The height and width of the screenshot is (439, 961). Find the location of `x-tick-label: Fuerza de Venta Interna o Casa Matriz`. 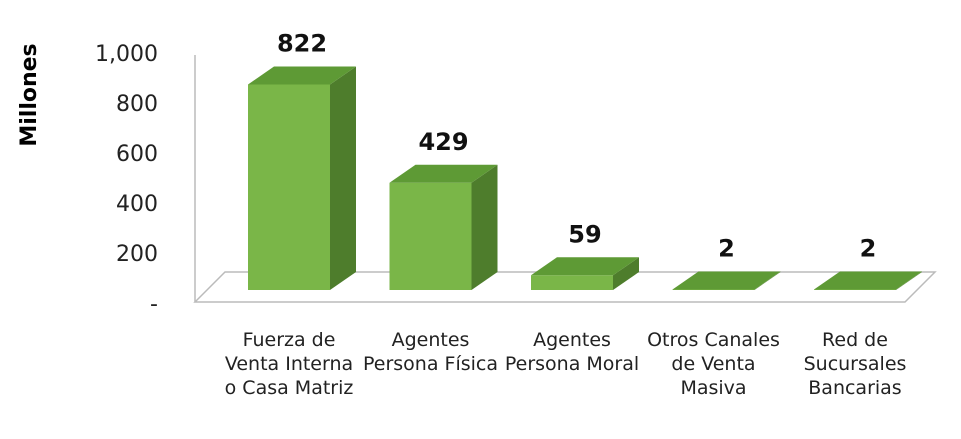

x-tick-label: Fuerza de Venta Interna o Casa Matriz is located at coordinates (289, 364).